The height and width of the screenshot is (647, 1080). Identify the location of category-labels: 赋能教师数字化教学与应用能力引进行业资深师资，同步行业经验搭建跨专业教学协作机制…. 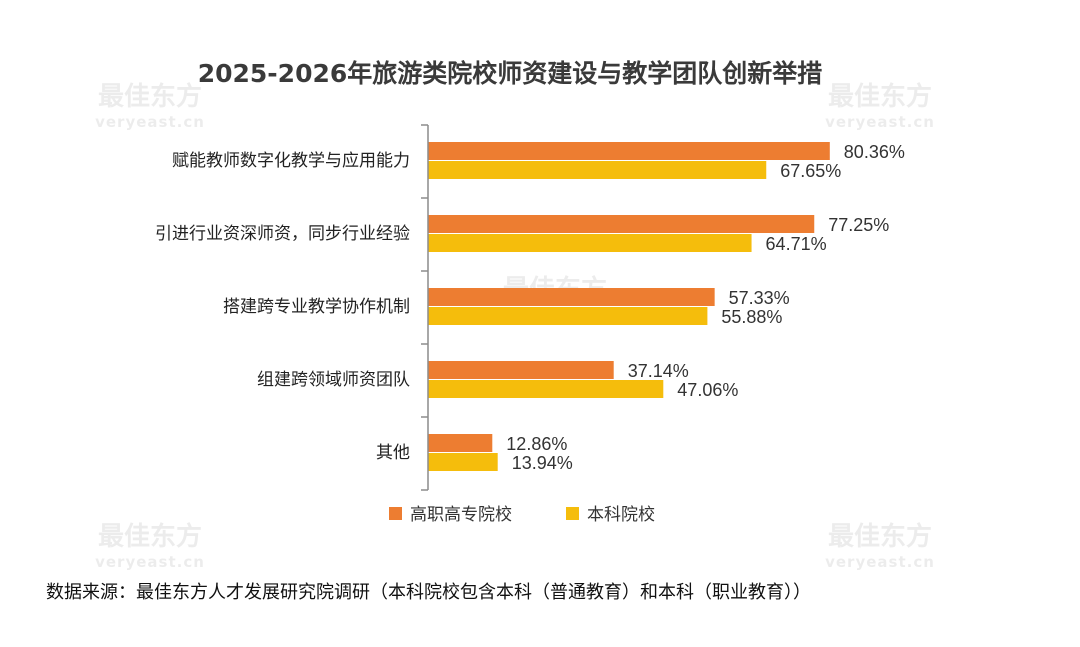
(282, 307).